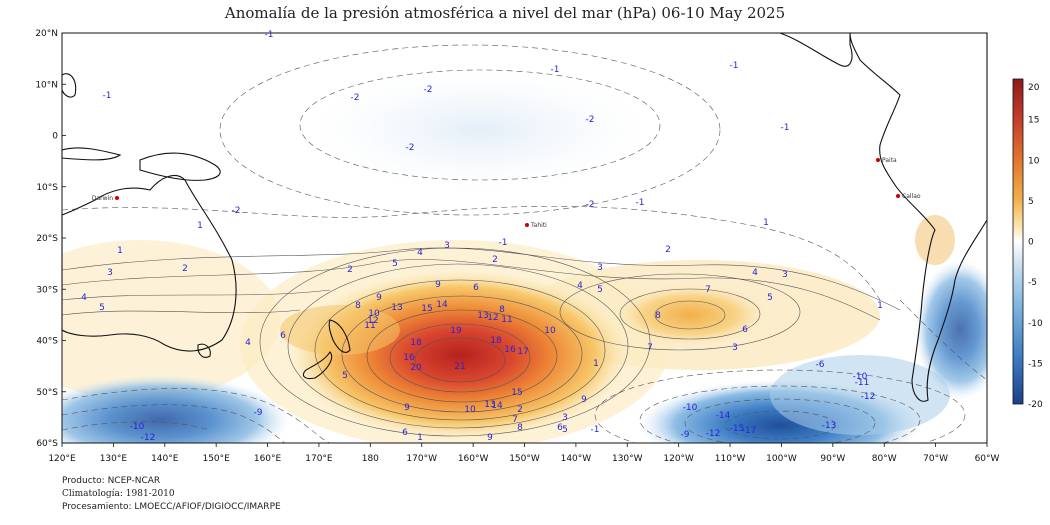 This screenshot has width=1050, height=525. What do you see at coordinates (416, 368) in the screenshot?
I see `contour-label: 20` at bounding box center [416, 368].